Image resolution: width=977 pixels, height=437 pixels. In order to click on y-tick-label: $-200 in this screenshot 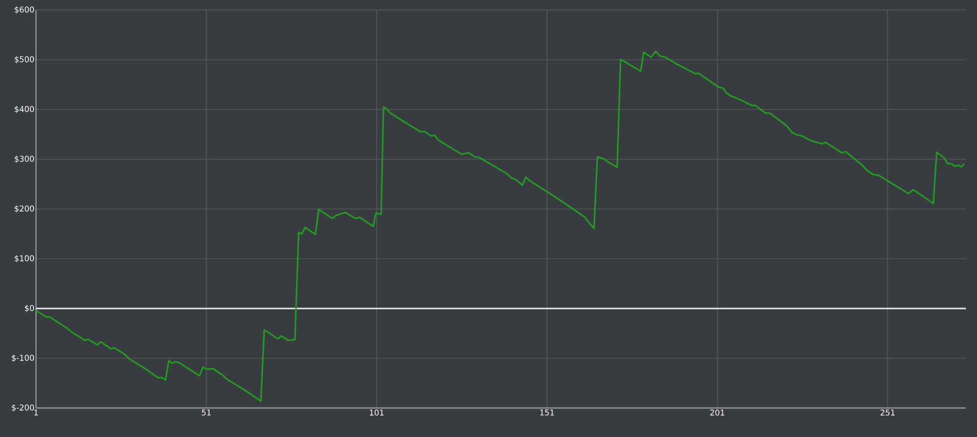, I will do `click(23, 408)`.